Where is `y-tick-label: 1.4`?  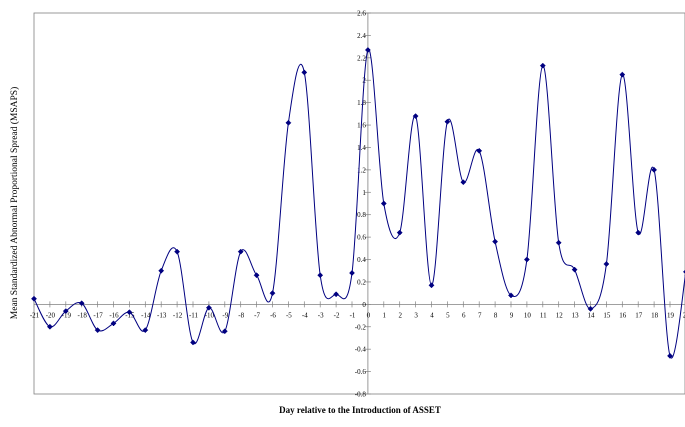 y-tick-label: 1.4 is located at coordinates (361, 148).